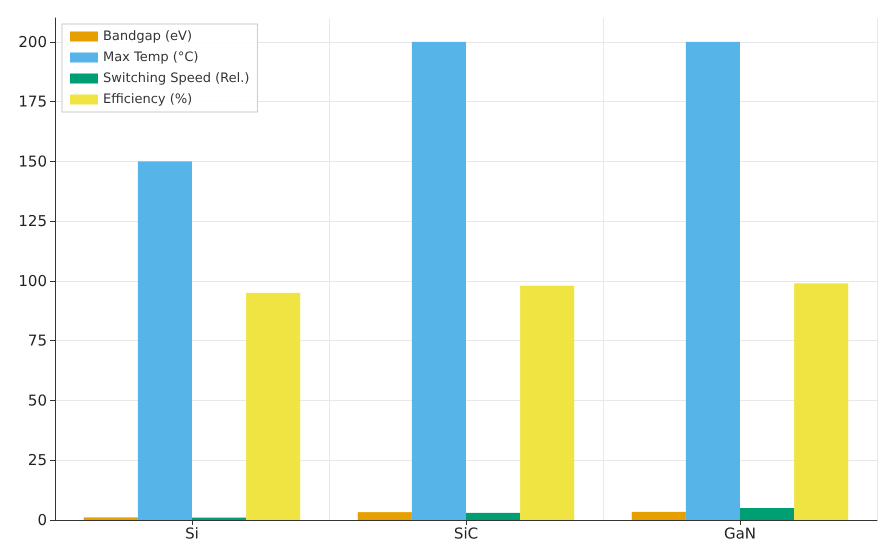 The width and height of the screenshot is (879, 541). What do you see at coordinates (37, 341) in the screenshot?
I see `y-tick-label: 75` at bounding box center [37, 341].